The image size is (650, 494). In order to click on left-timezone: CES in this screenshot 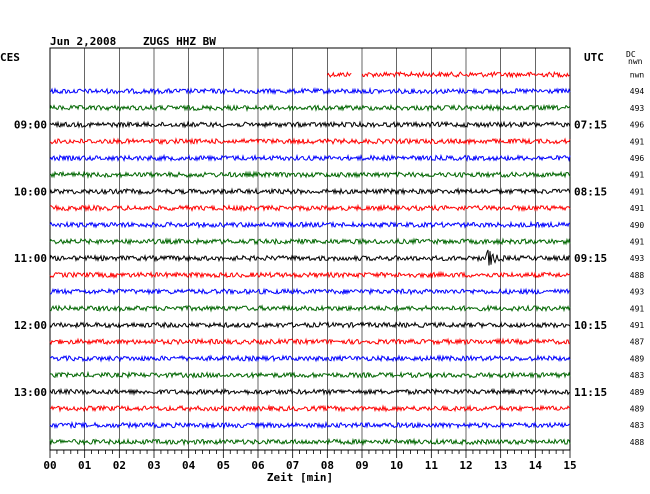, I will do `click(10, 57)`.